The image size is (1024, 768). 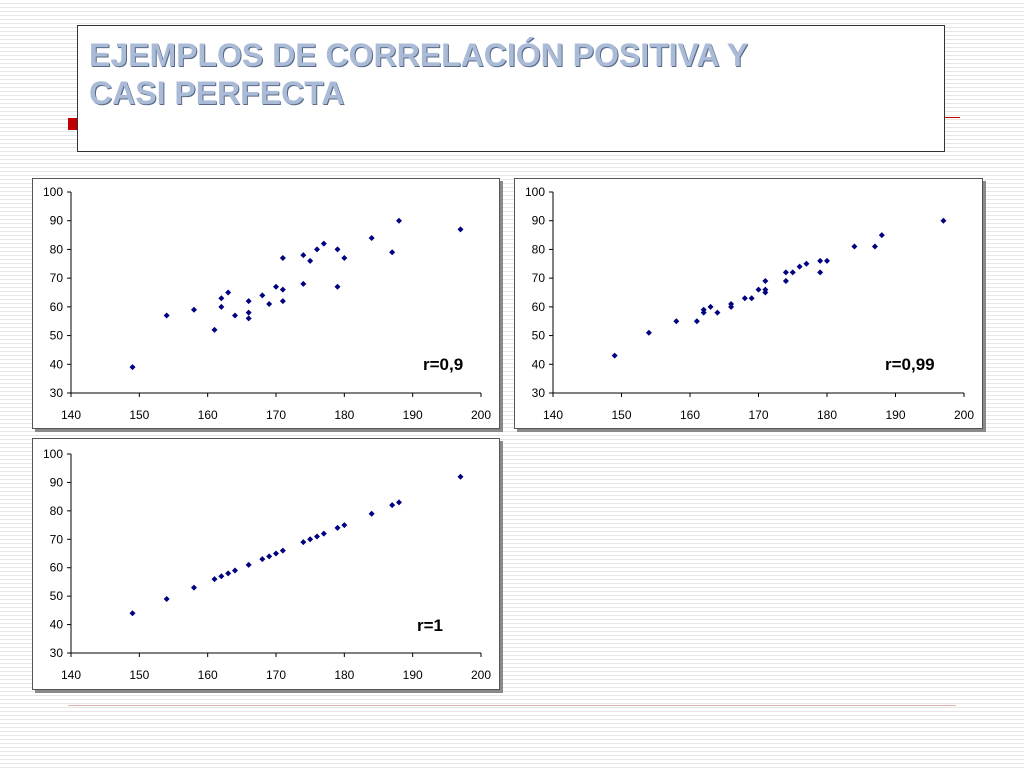 I want to click on correlation-label: r=0,9, so click(x=443, y=364).